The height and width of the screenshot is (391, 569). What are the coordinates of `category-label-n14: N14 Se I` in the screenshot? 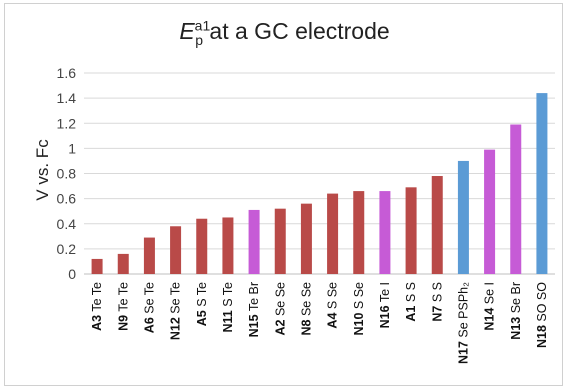 It's located at (490, 306).